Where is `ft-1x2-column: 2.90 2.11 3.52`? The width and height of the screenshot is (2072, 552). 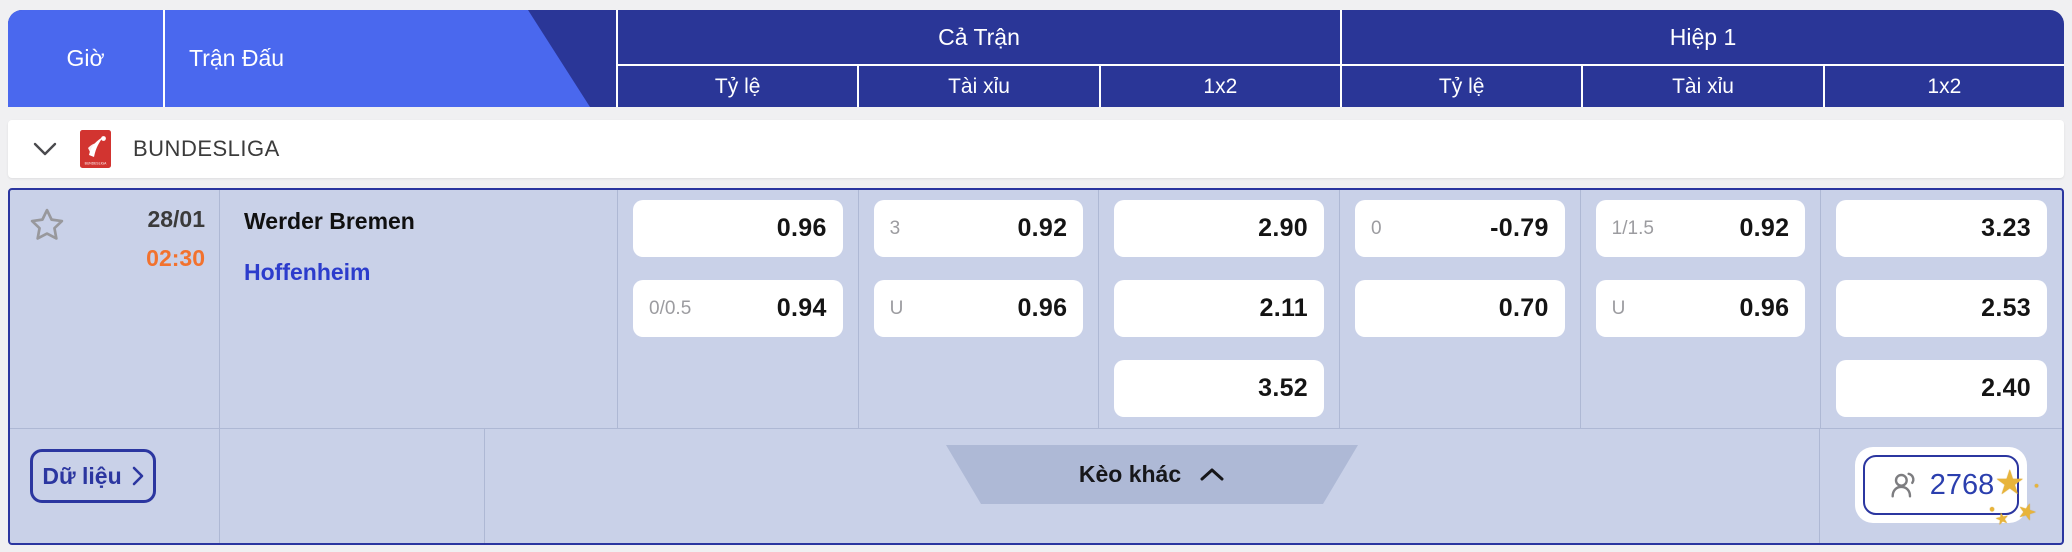
ft-1x2-column: 2.90 2.11 3.52 is located at coordinates (1219, 309).